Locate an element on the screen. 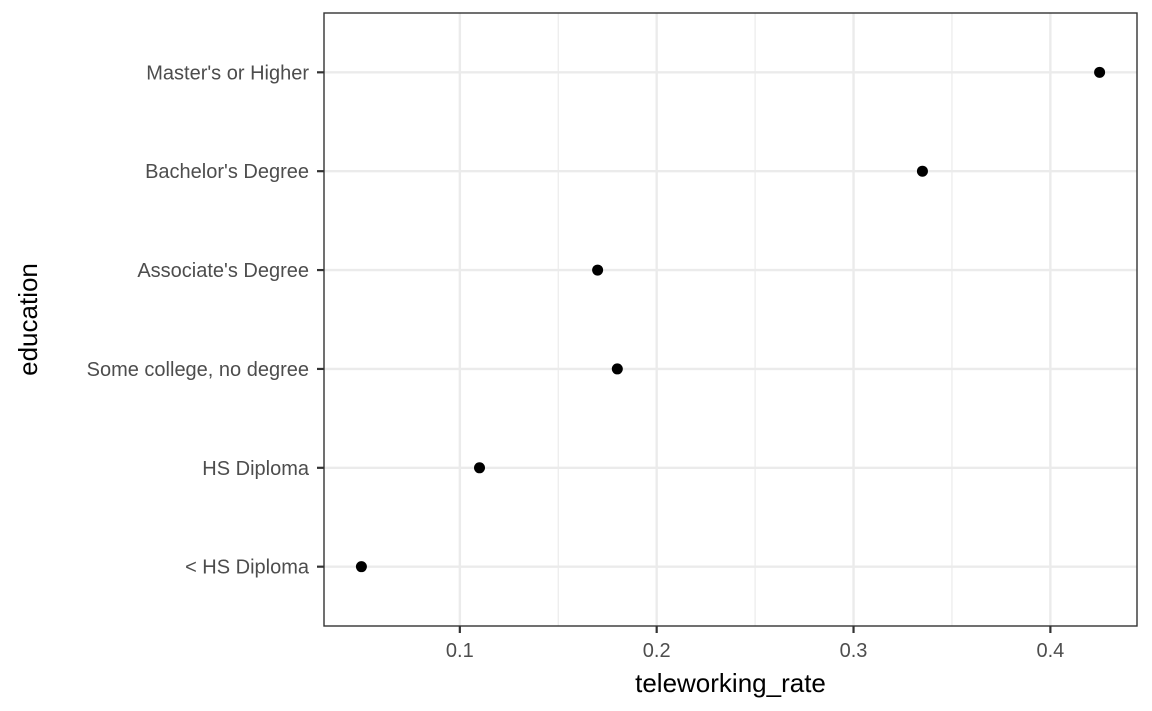 The height and width of the screenshot is (711, 1152). y-tick-label: < HS Diploma is located at coordinates (247, 568).